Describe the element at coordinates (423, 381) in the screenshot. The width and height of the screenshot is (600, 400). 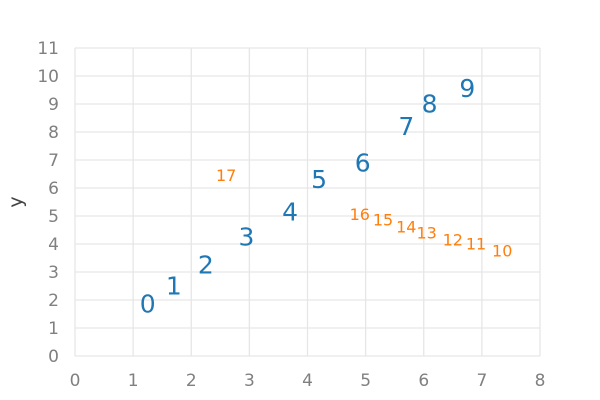
I see `x-tick-label: 6` at that location.